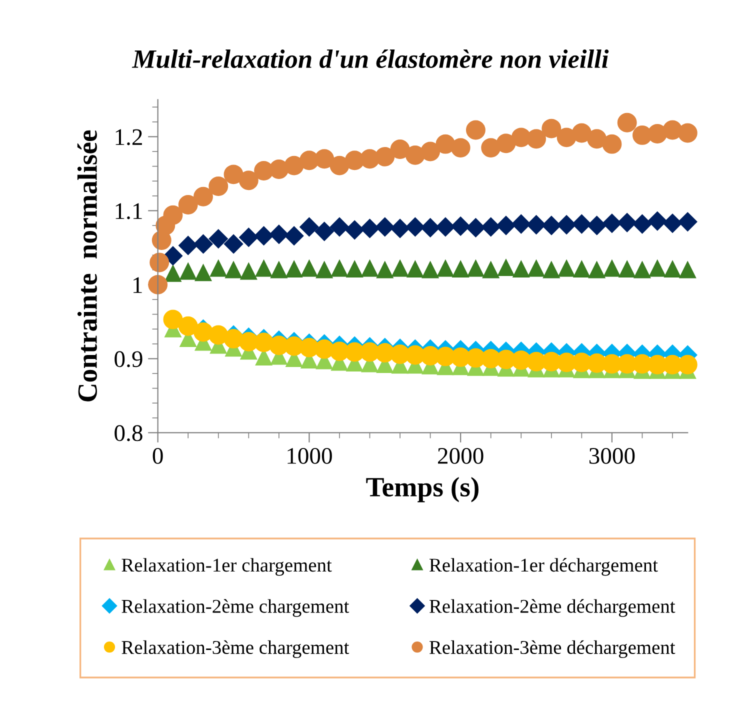  Describe the element at coordinates (128, 359) in the screenshot. I see `y-tick-label: 0.9` at that location.